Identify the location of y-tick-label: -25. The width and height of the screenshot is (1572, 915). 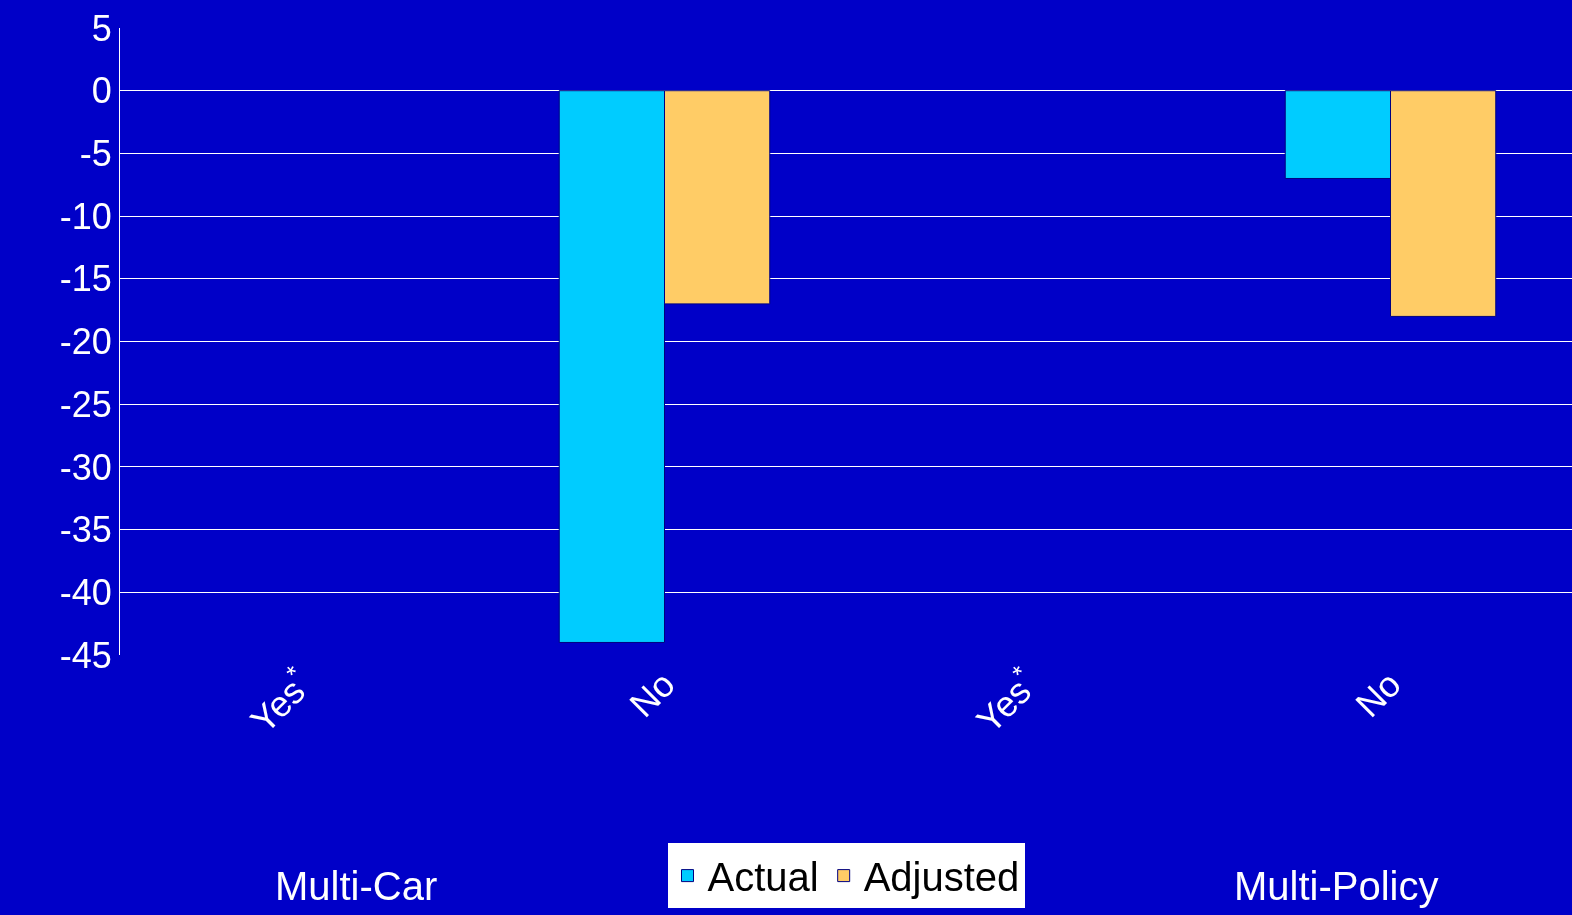
(85, 404).